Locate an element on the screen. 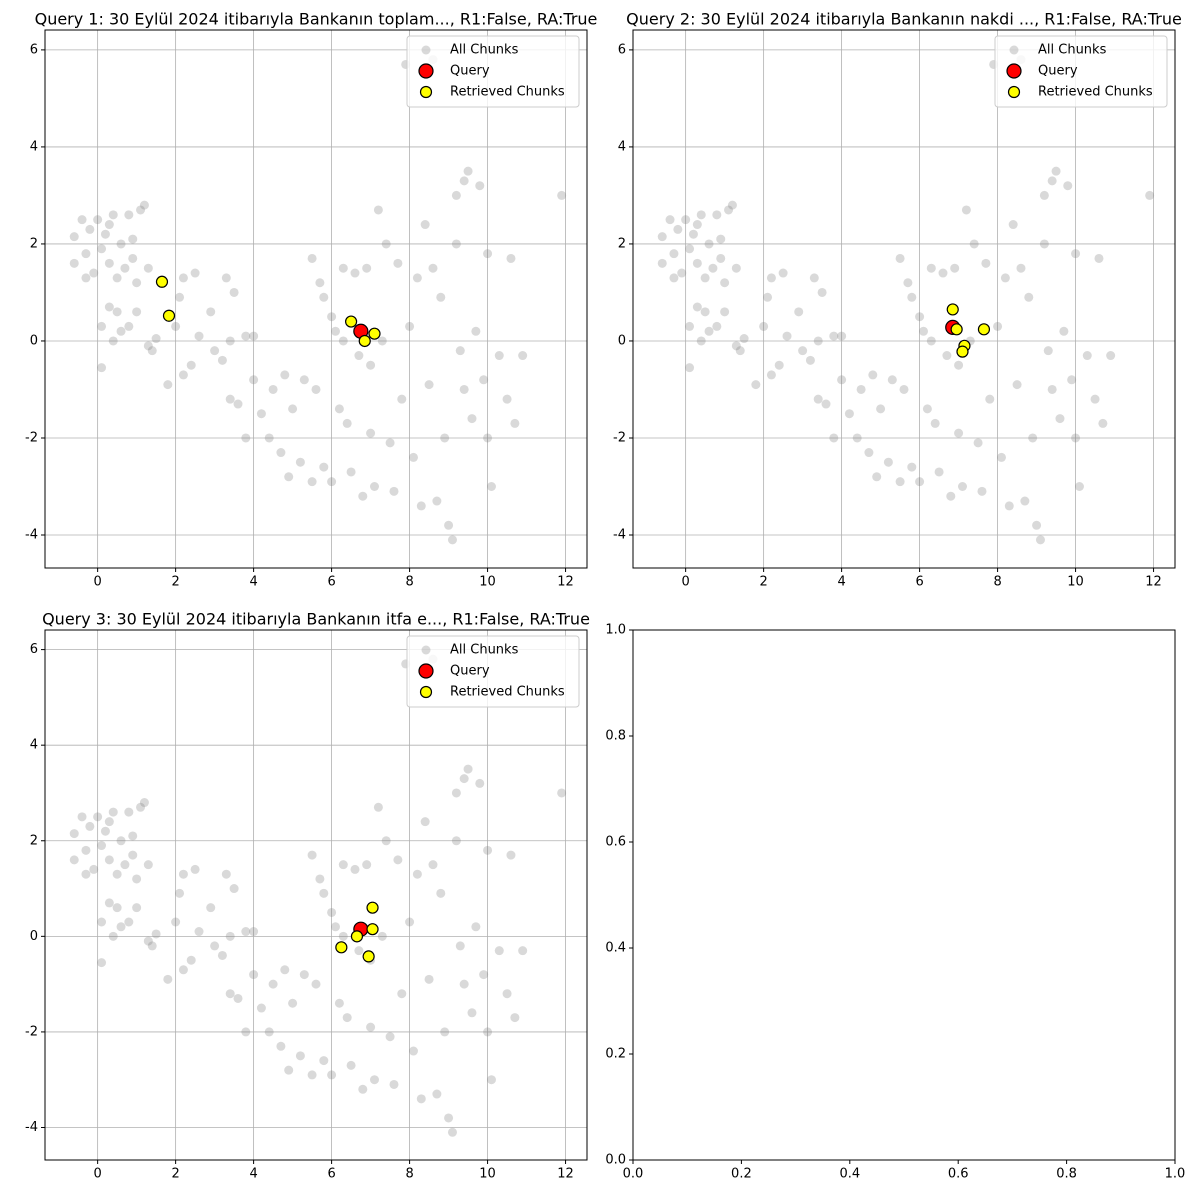 The image size is (1200, 1200). y-tick-label: 0 is located at coordinates (622, 340).